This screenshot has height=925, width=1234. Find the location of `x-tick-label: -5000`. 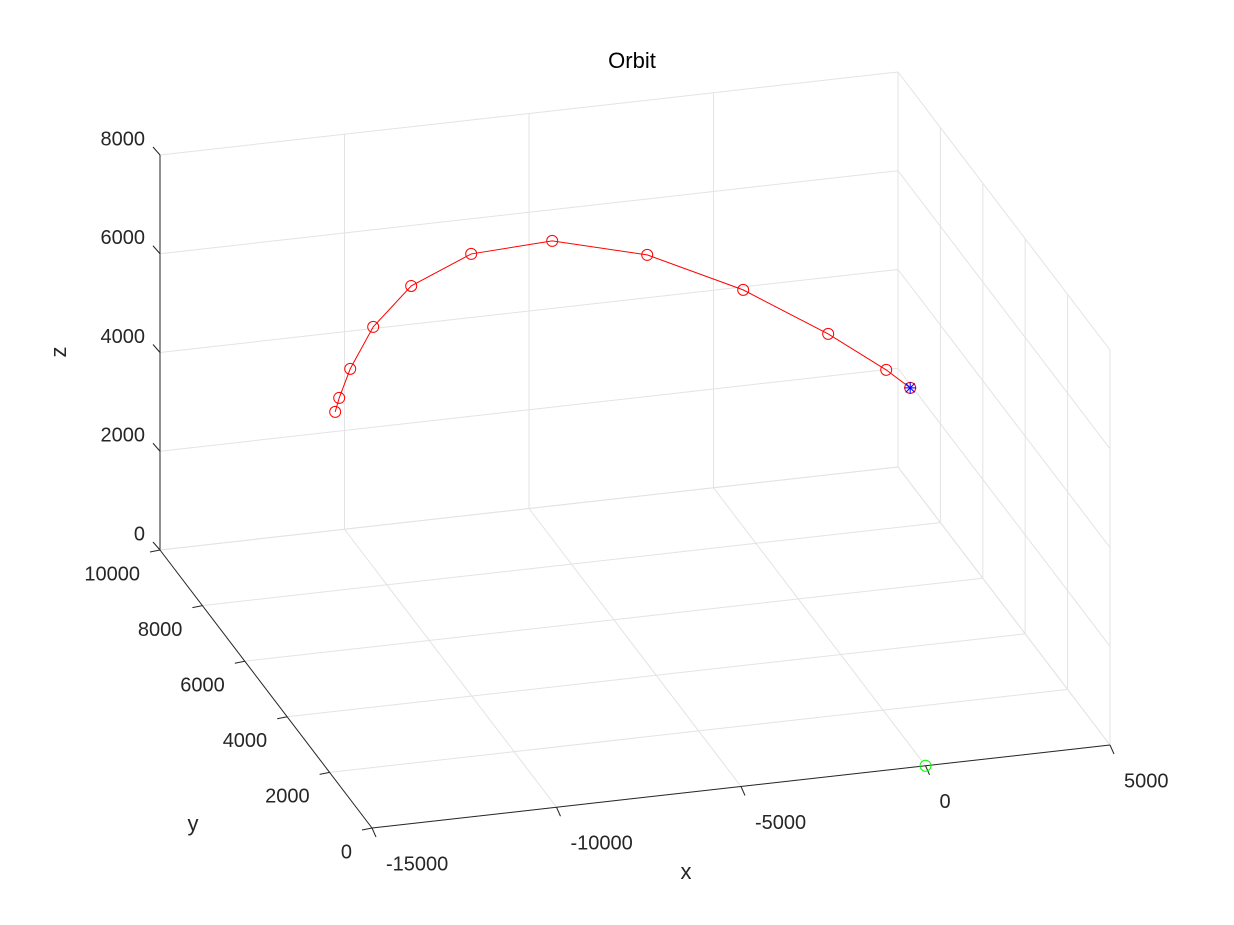

x-tick-label: -5000 is located at coordinates (780, 823).